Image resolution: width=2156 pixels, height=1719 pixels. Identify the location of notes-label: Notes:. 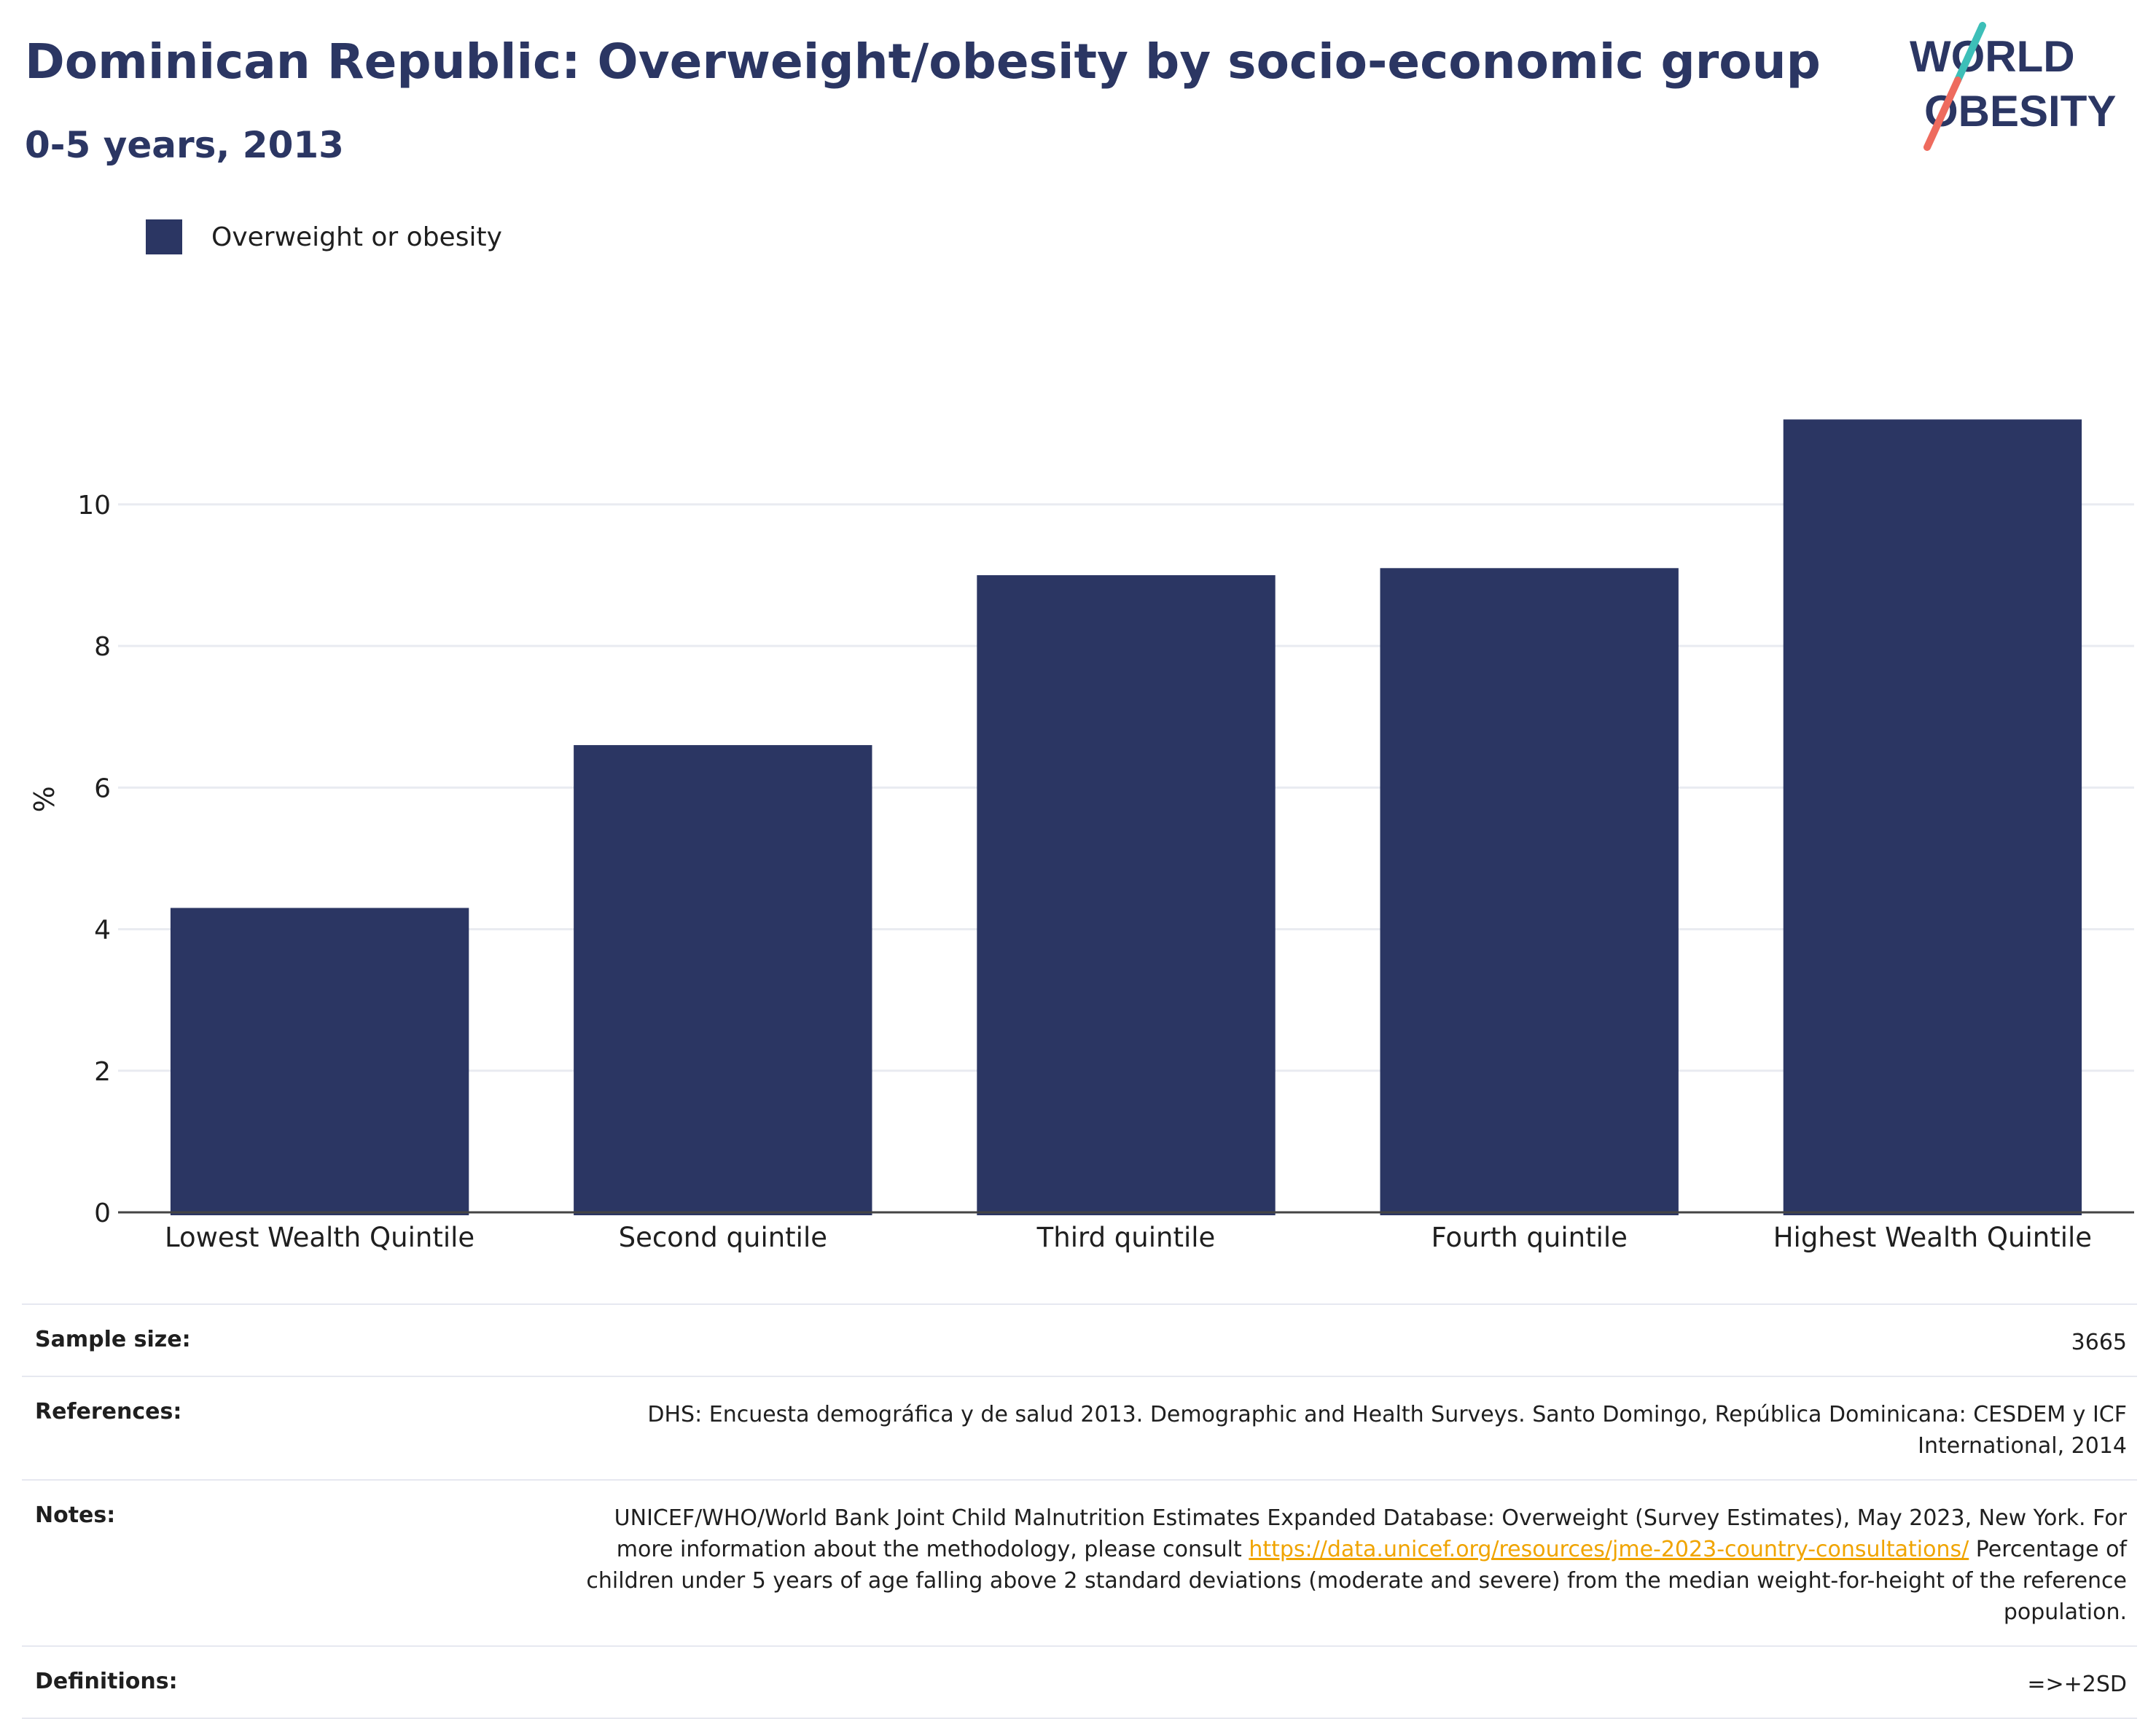
(76, 1515).